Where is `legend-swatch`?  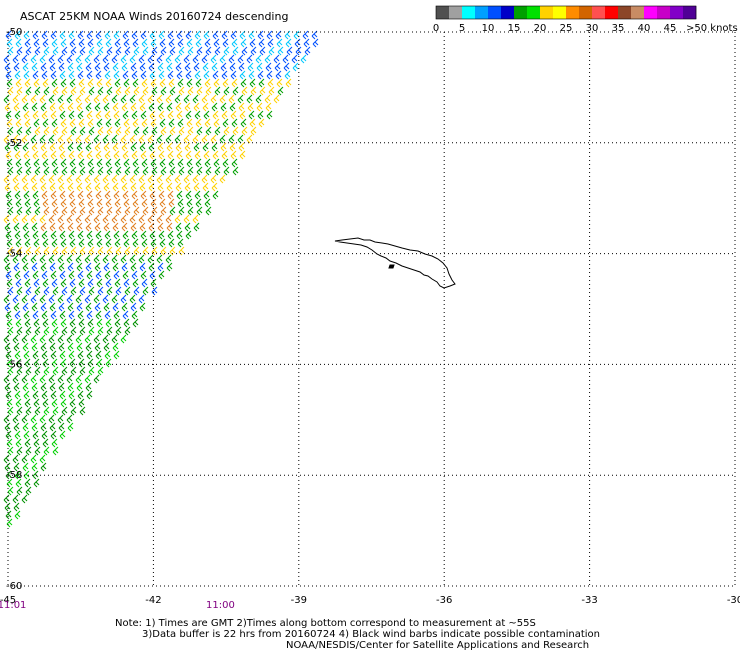
legend-swatch is located at coordinates (547, 12).